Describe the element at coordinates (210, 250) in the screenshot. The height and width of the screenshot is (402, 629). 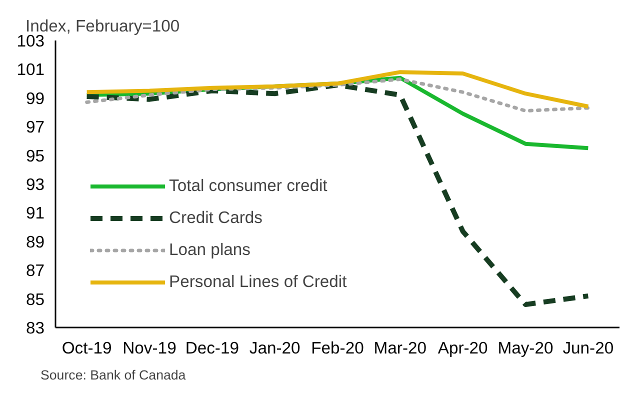
I see `legend-label: Loan plans` at that location.